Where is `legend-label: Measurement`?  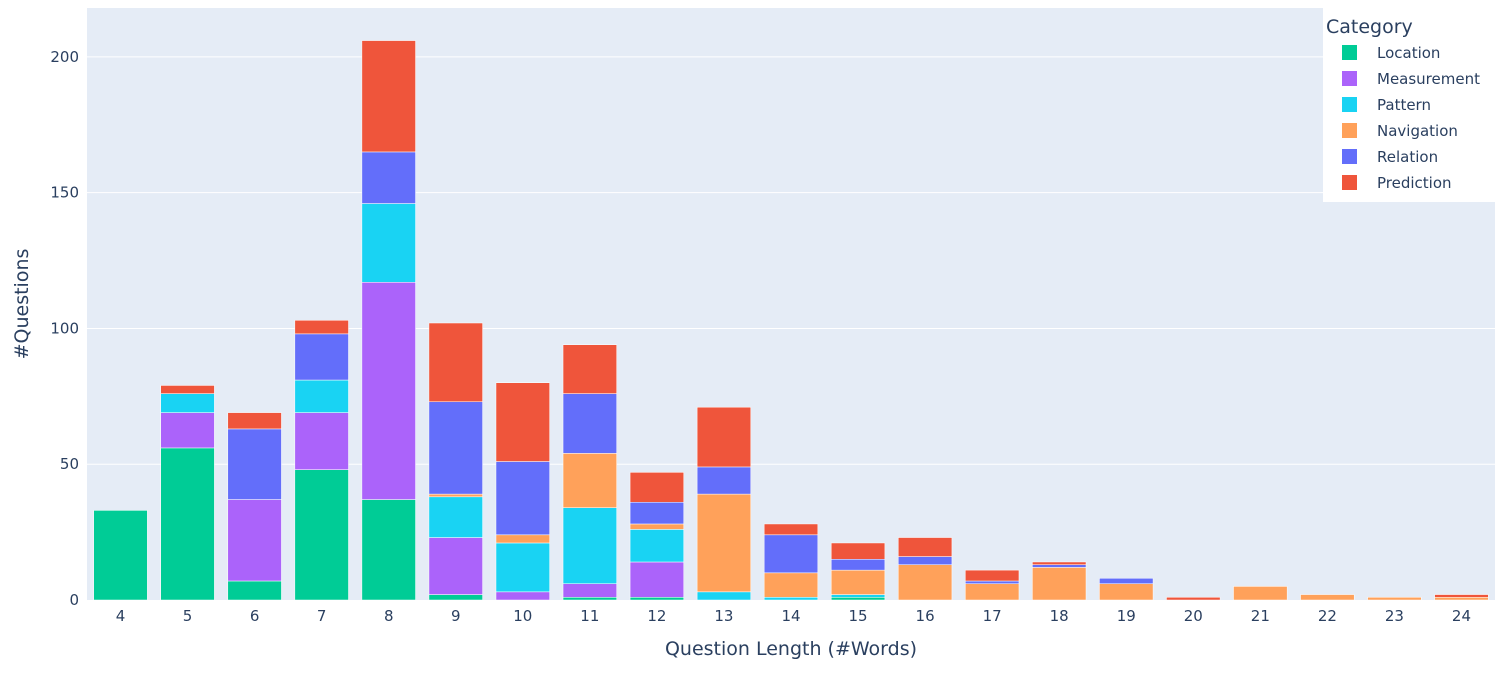
legend-label: Measurement is located at coordinates (1428, 79).